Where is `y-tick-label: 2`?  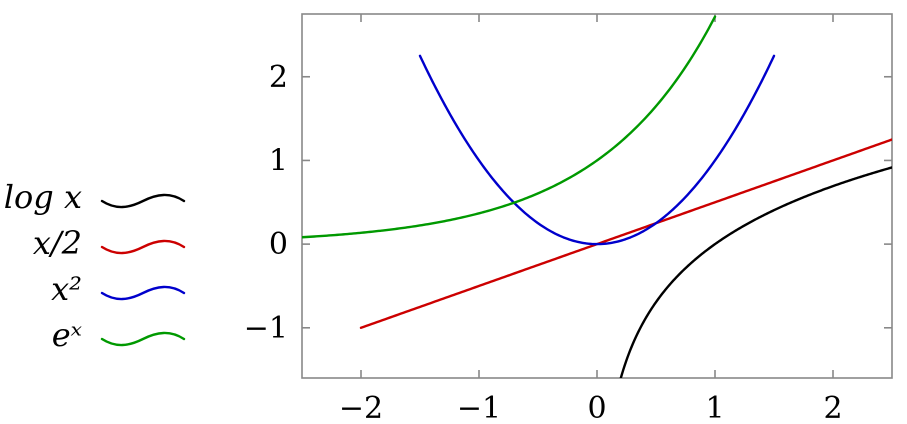
y-tick-label: 2 is located at coordinates (278, 77).